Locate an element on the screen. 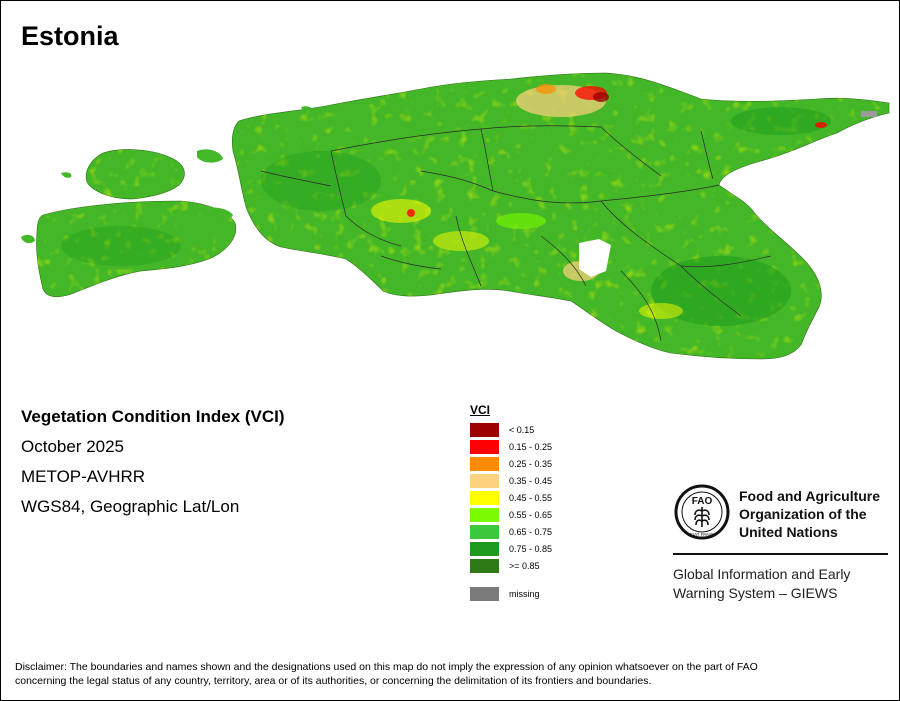  legend-item: 0.25 - 0.35 is located at coordinates (511, 463).